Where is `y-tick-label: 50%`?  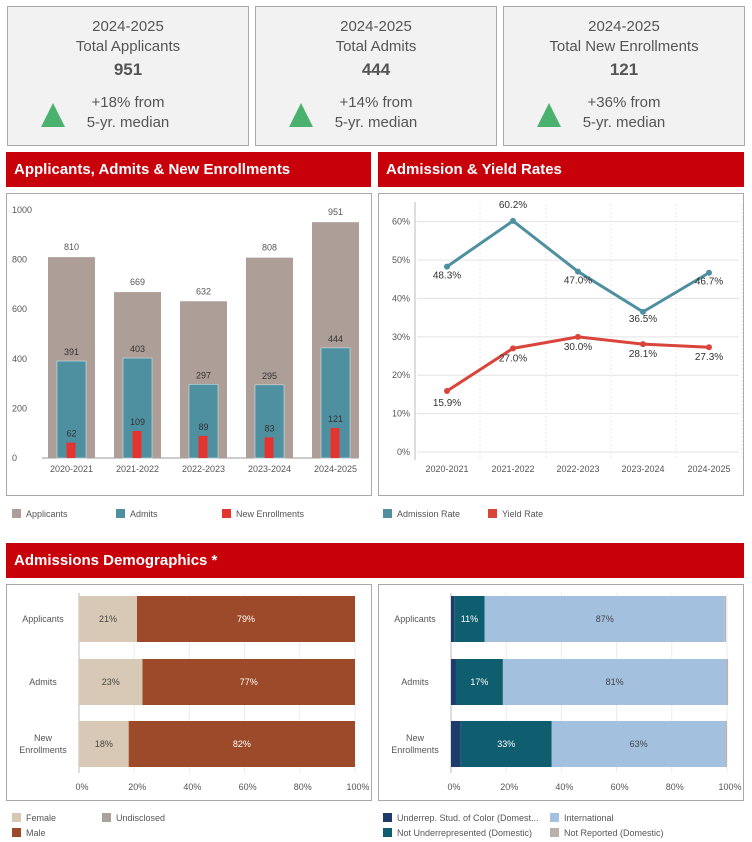 y-tick-label: 50% is located at coordinates (401, 260).